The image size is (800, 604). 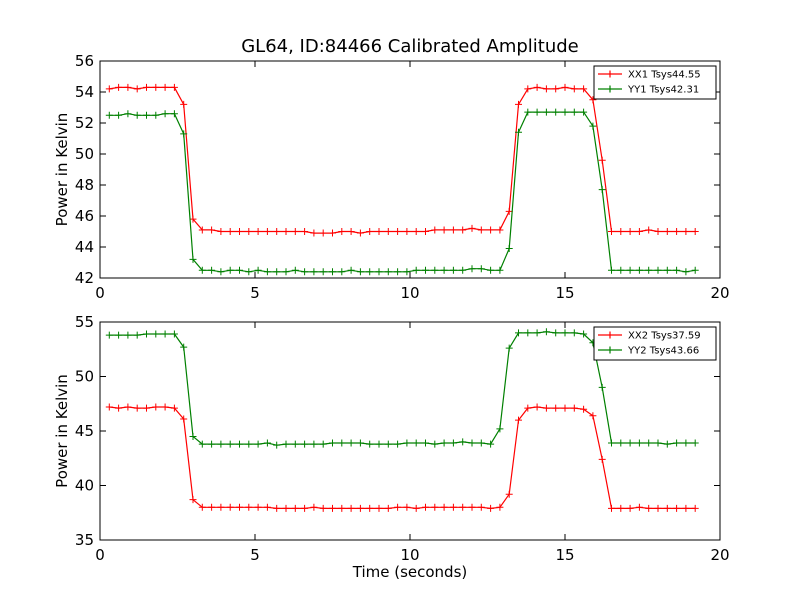 I want to click on y-tick-label: 50, so click(x=84, y=377).